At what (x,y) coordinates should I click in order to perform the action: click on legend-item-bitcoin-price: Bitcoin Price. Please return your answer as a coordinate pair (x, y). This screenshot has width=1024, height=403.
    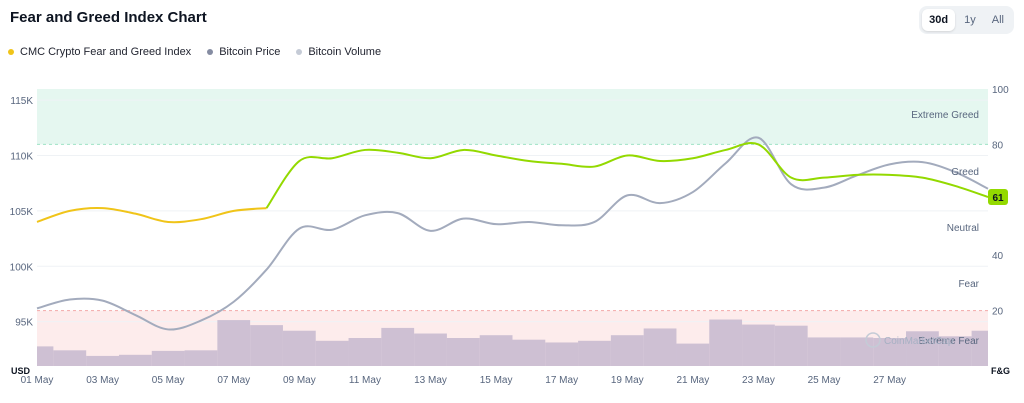
    Looking at the image, I should click on (243, 52).